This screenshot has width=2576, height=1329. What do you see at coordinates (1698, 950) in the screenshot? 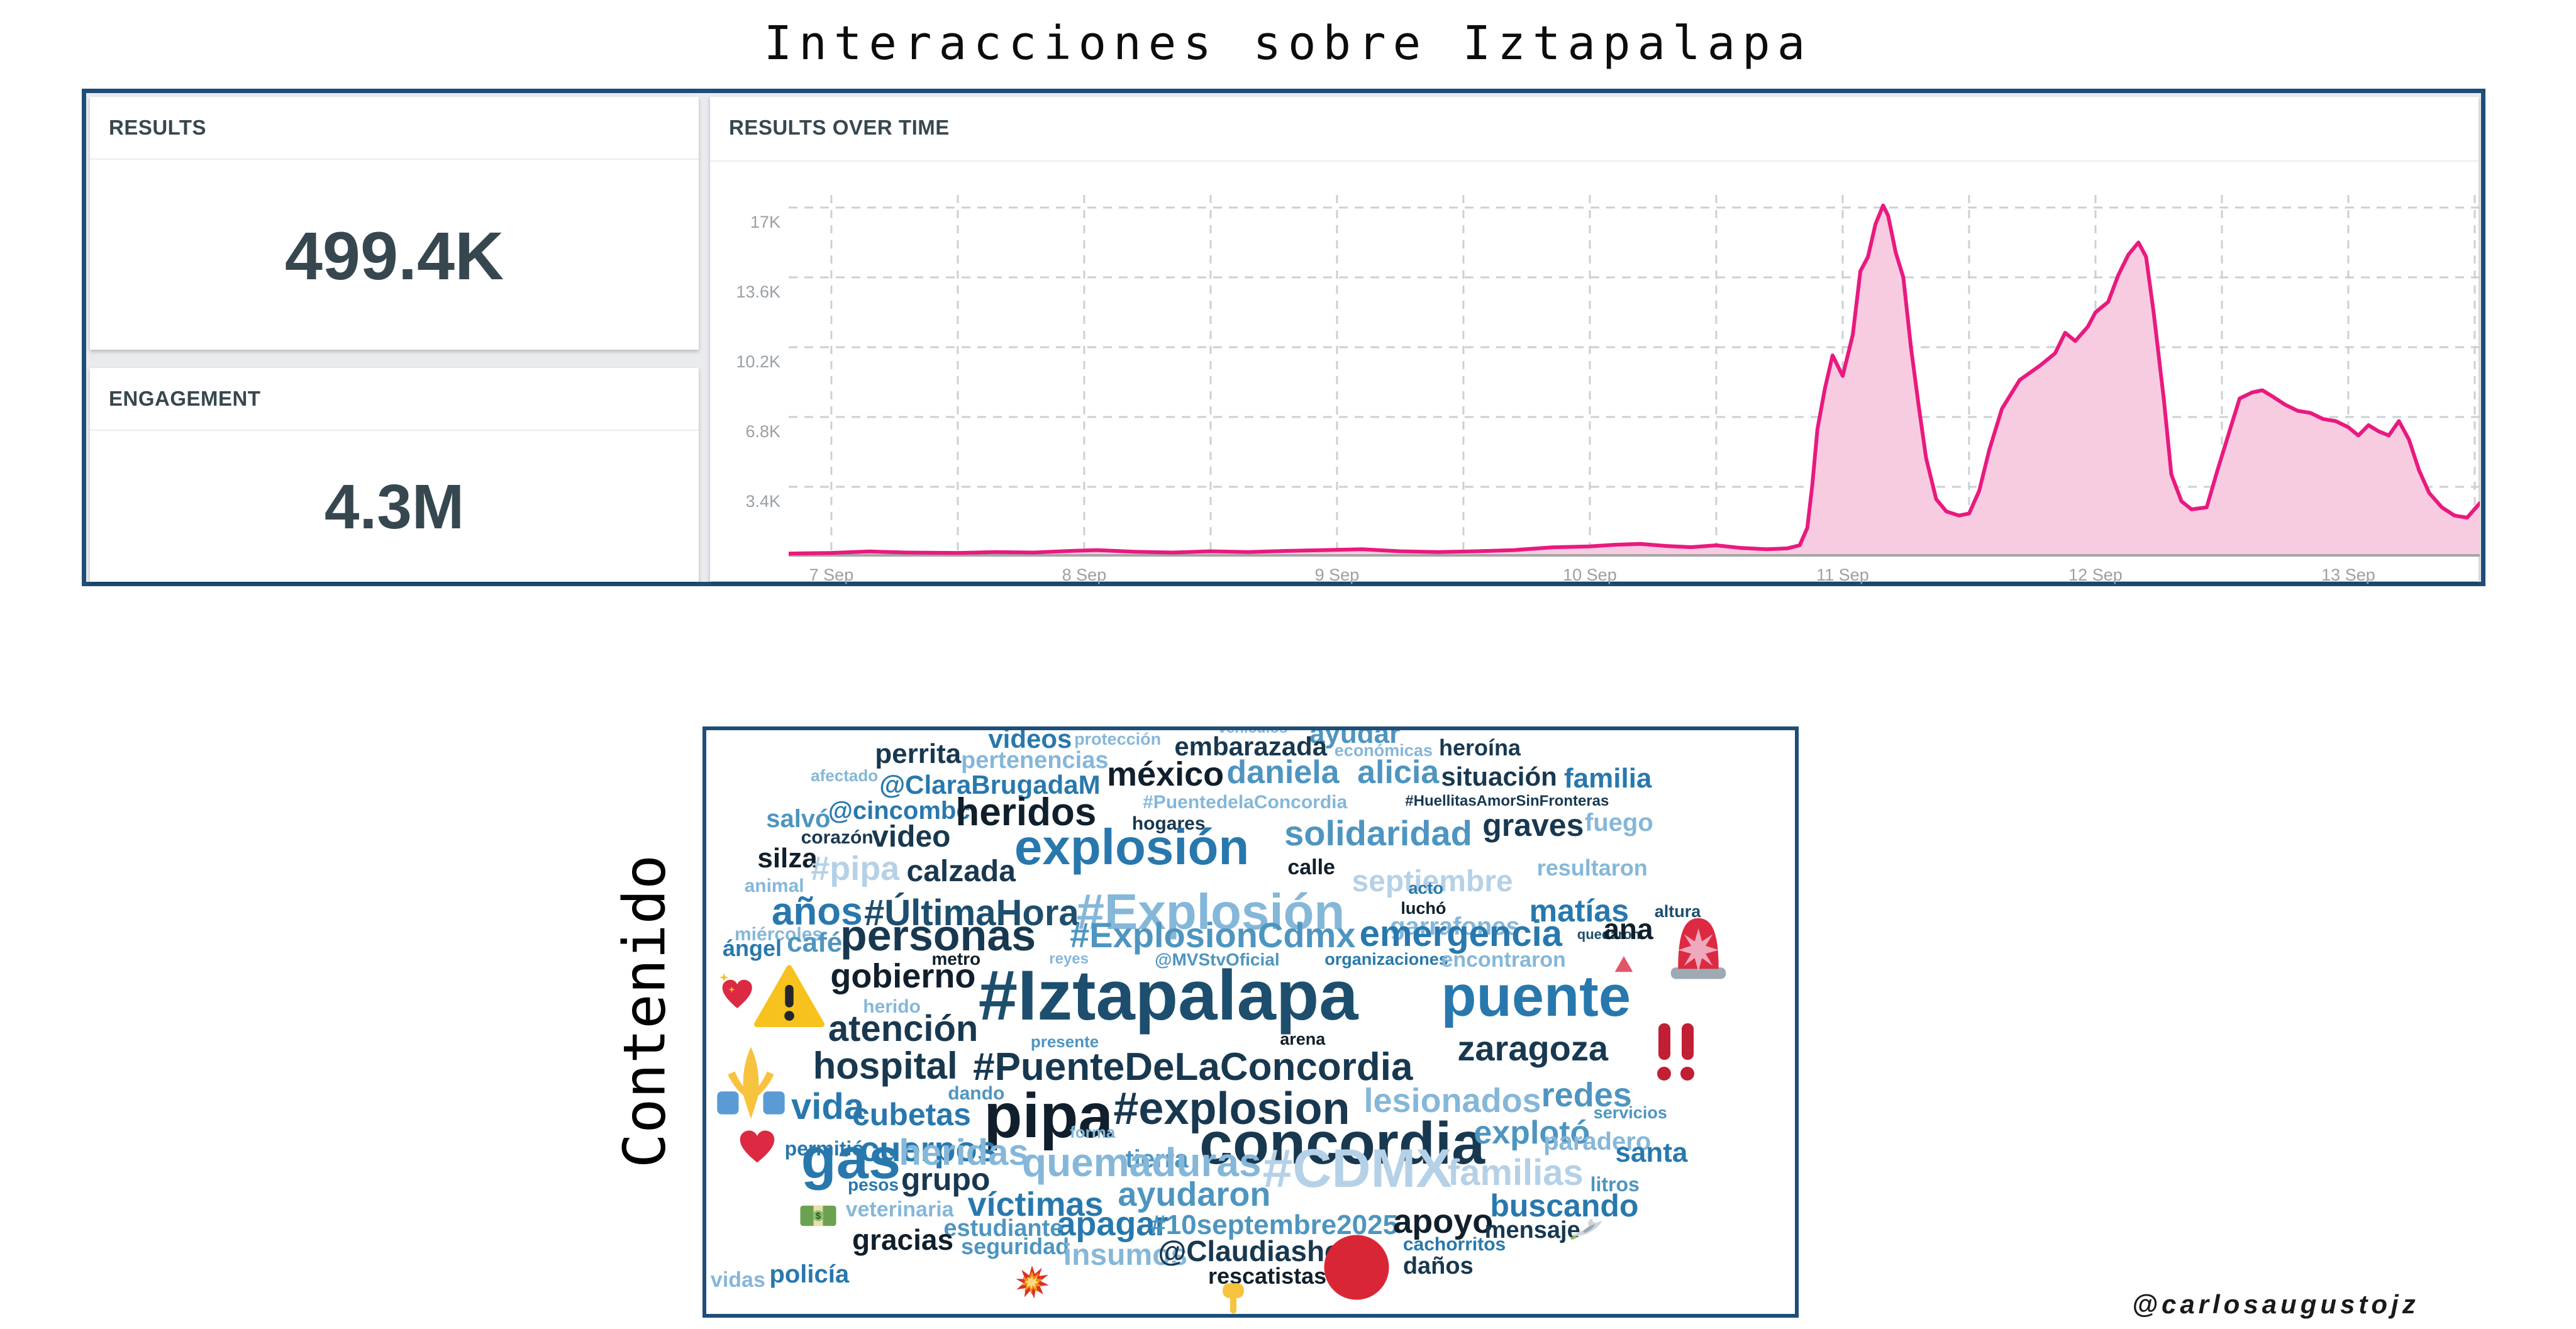
I see `siren-icon` at bounding box center [1698, 950].